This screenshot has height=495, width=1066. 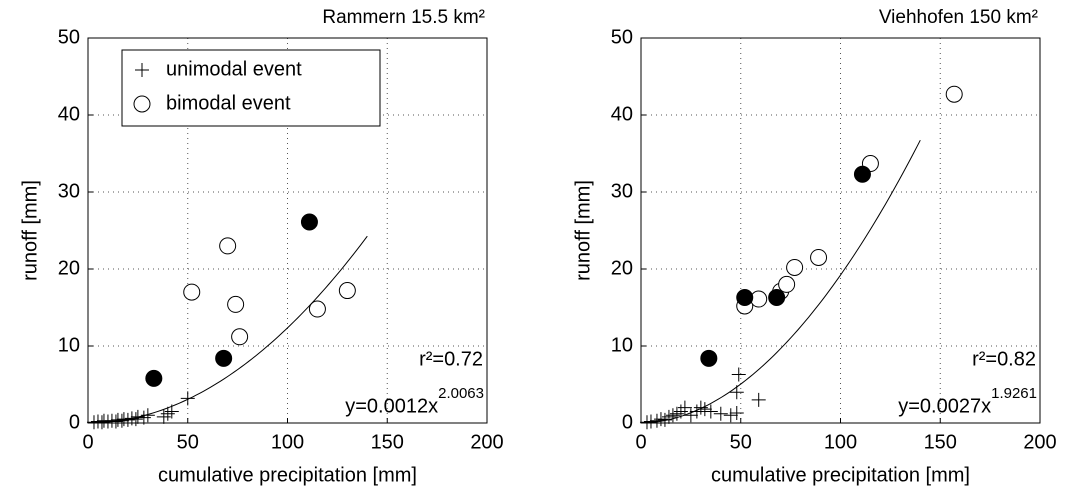 I want to click on chart-title: Rammern 15.5 km², so click(x=403, y=17).